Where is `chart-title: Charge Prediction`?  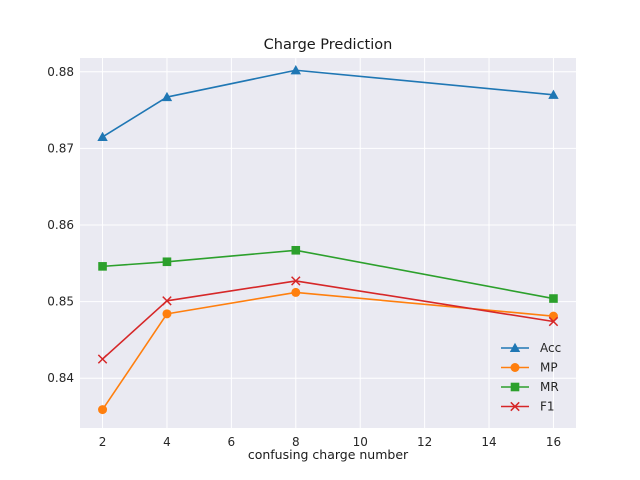 chart-title: Charge Prediction is located at coordinates (328, 45).